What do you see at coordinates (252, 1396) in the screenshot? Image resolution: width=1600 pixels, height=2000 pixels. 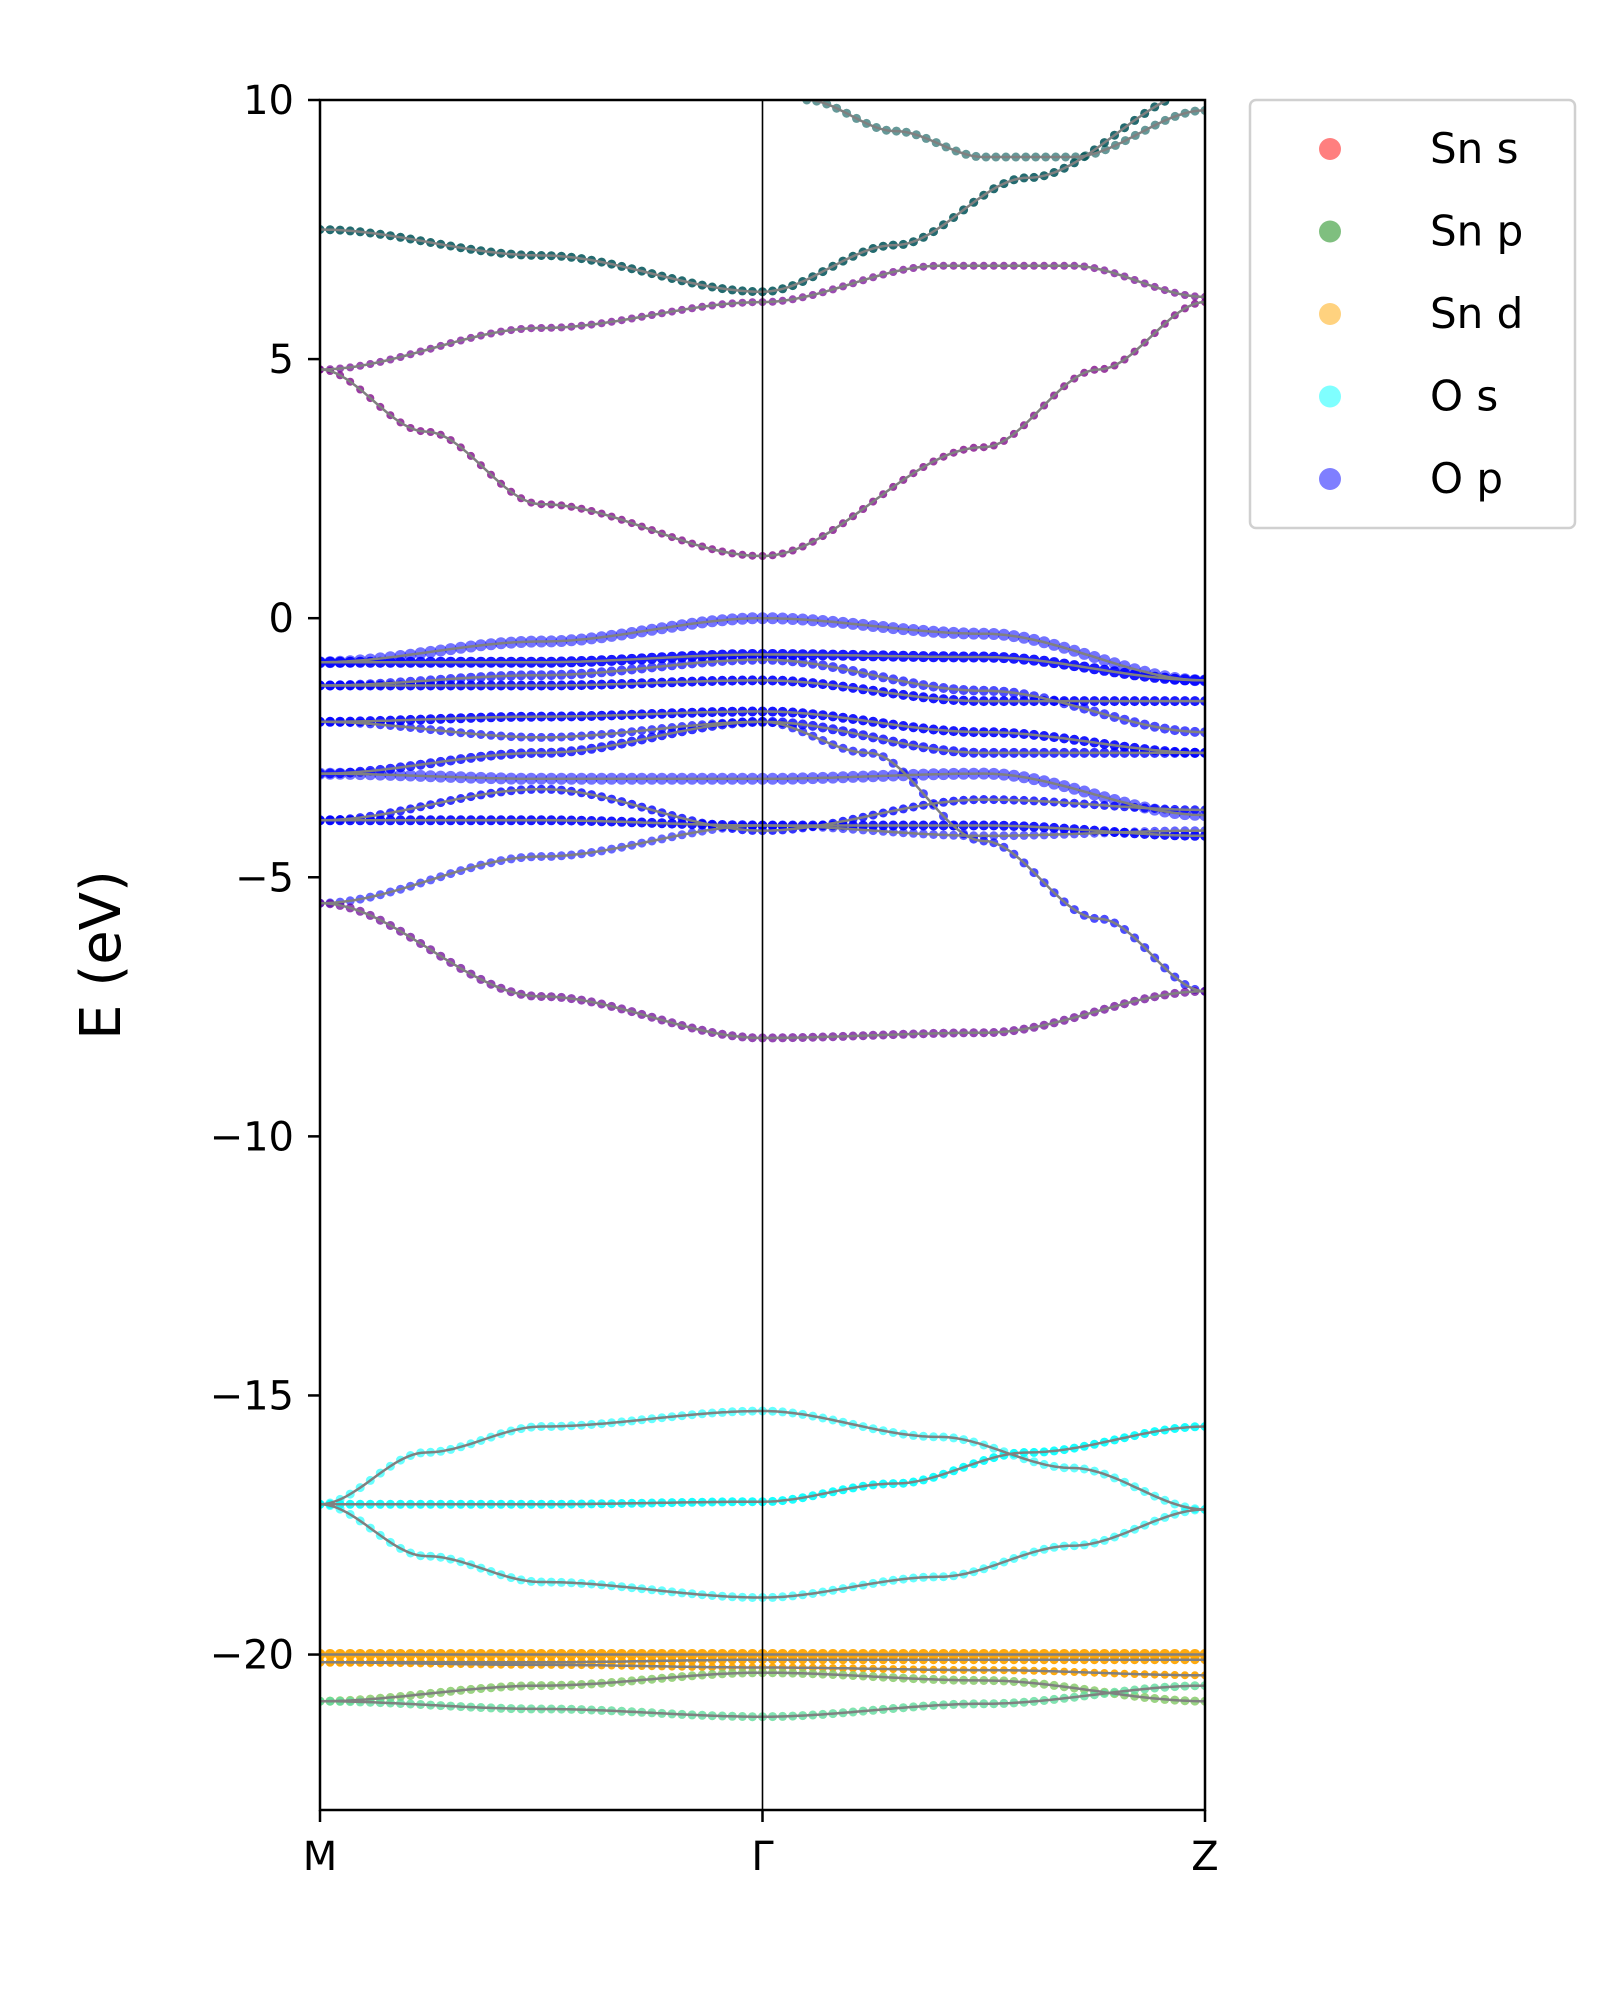 I see `y-tick-label: −15` at bounding box center [252, 1396].